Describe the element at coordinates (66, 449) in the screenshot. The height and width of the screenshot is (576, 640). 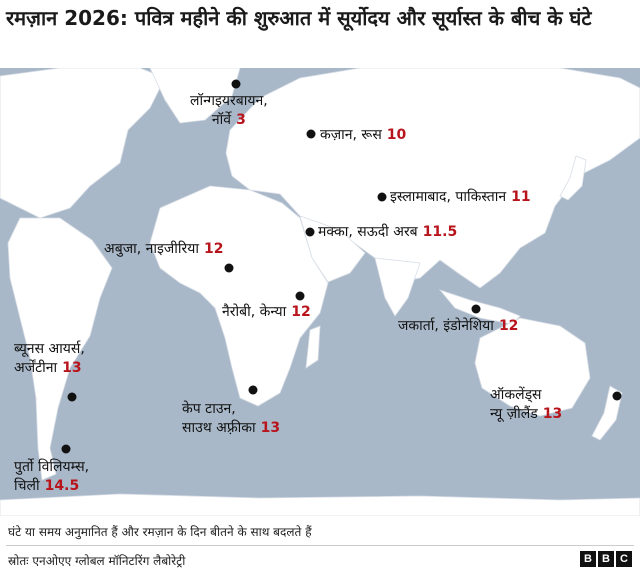
I see `marker-puerto-williams` at that location.